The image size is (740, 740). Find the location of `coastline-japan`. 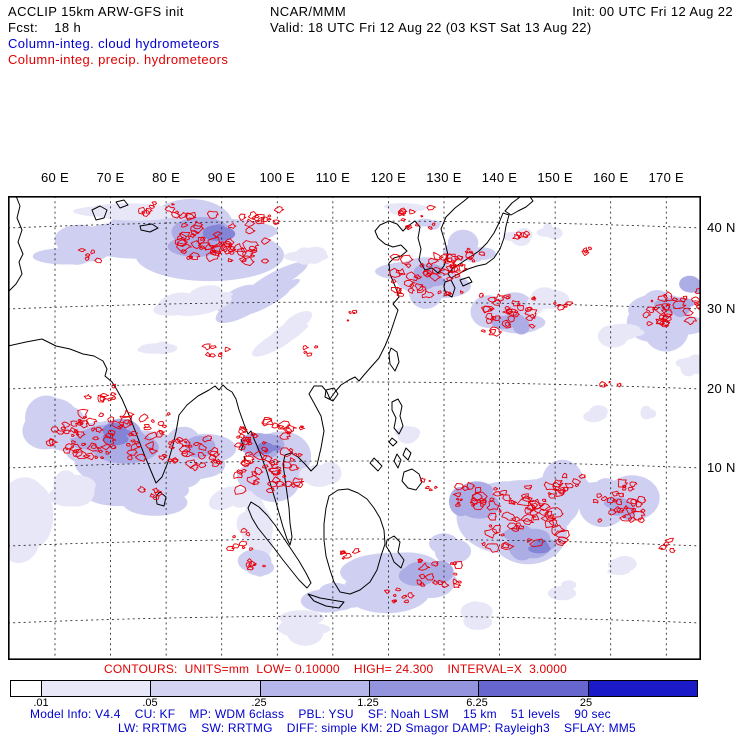

coastline-japan is located at coordinates (488, 247).